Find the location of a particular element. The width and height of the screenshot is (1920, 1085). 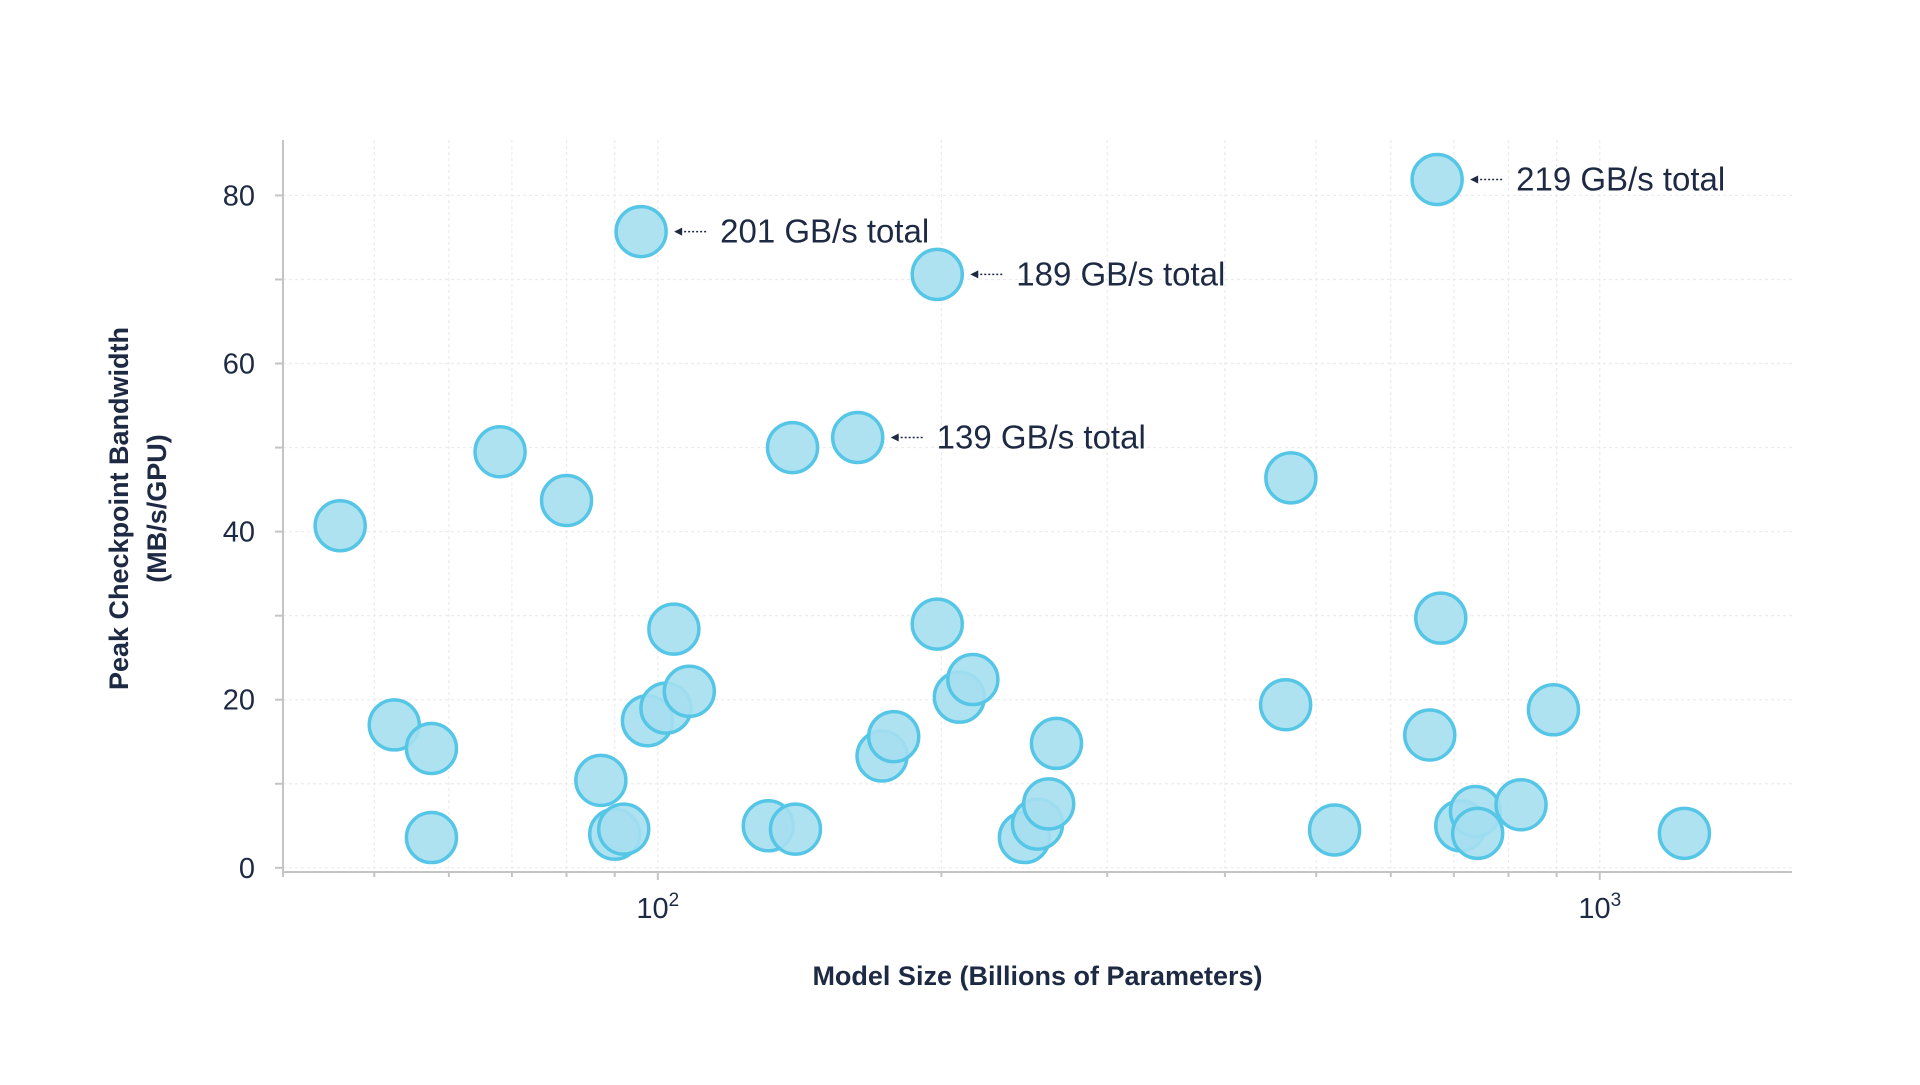

x-tick-label: 10² is located at coordinates (657, 907).